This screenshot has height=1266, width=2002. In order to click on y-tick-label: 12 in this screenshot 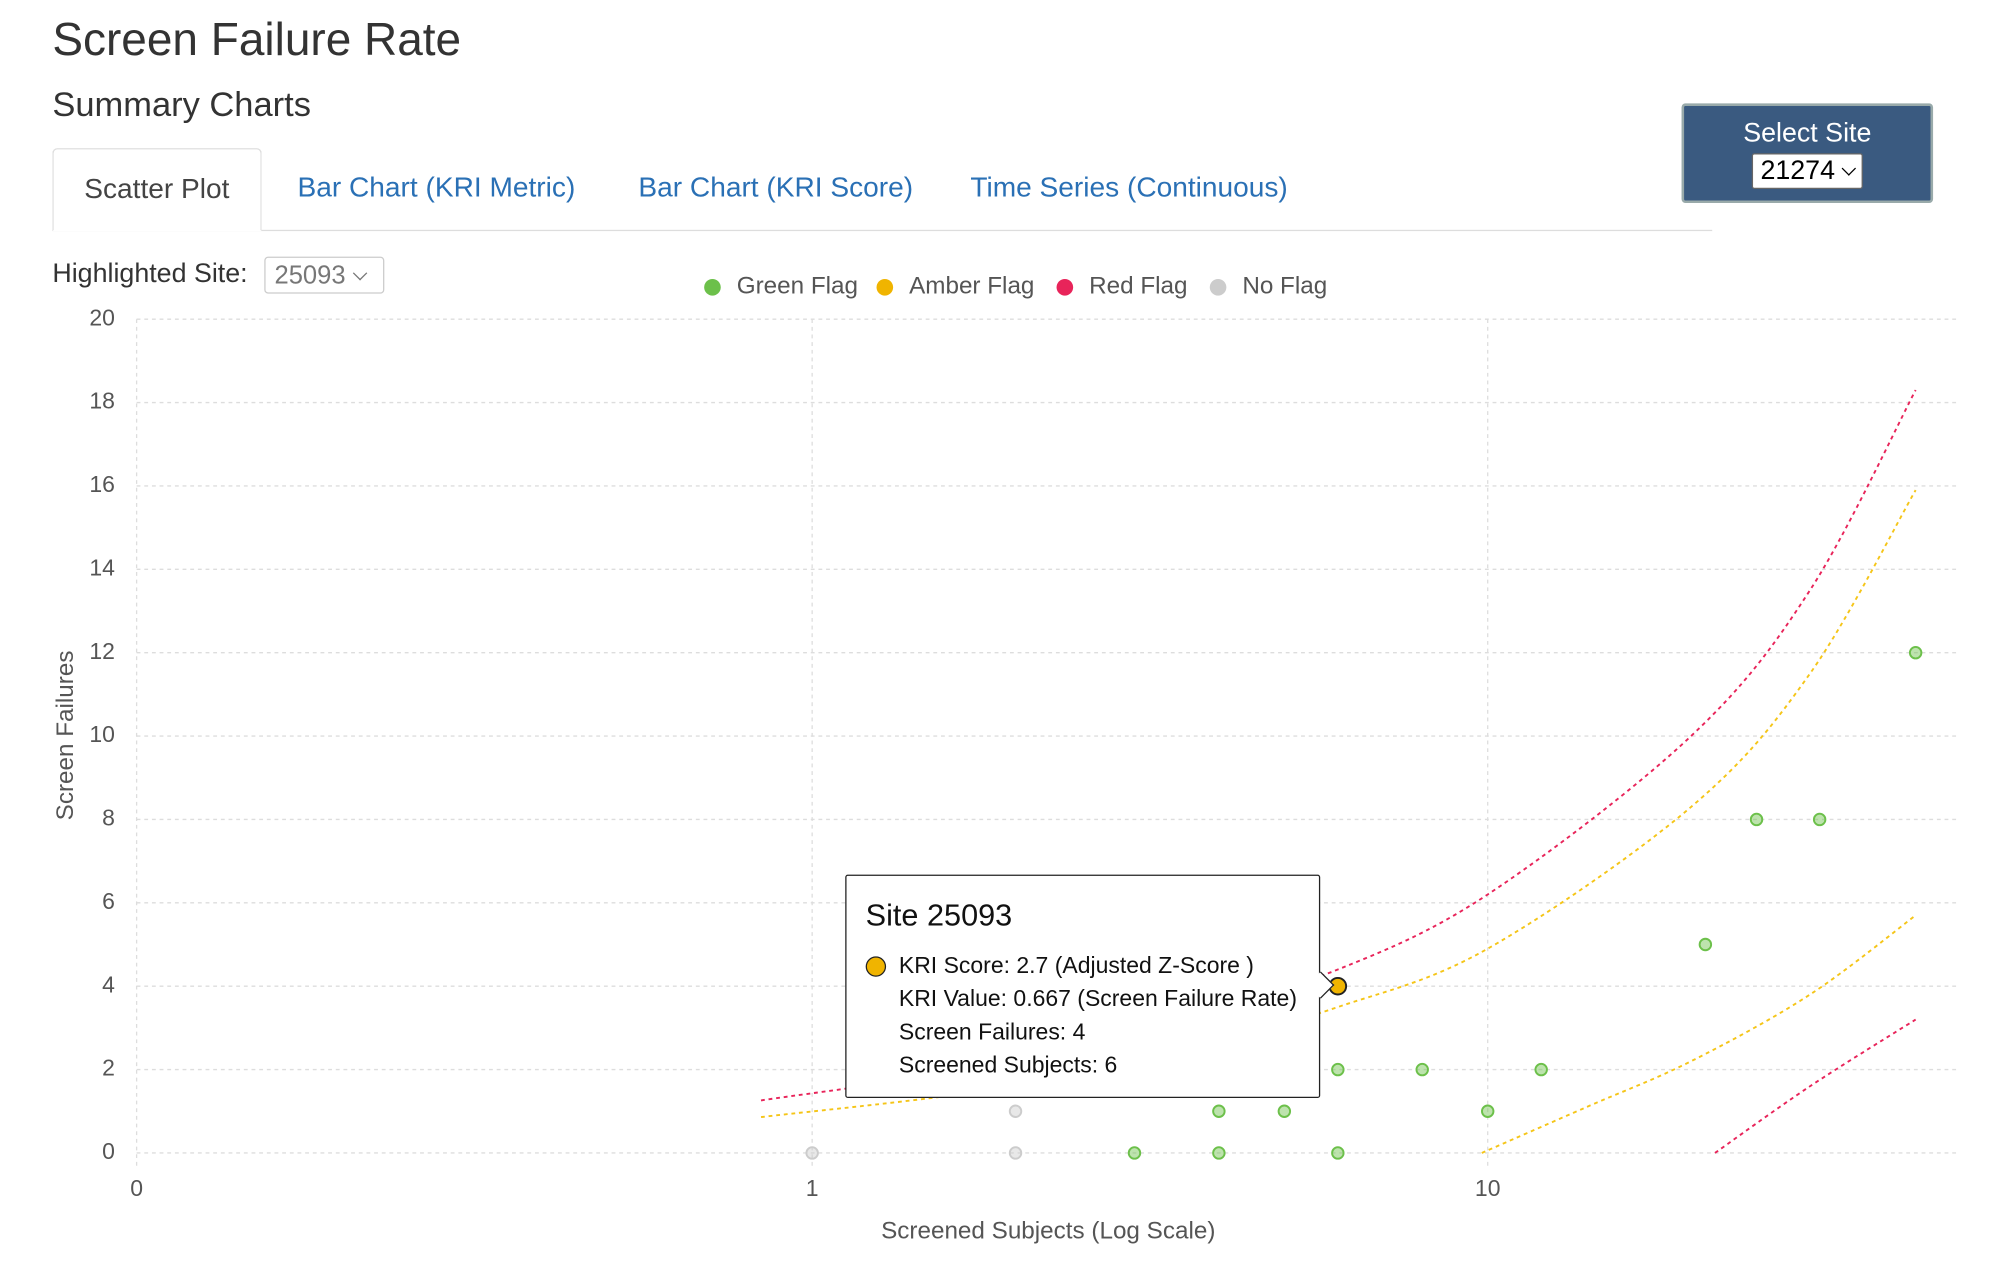, I will do `click(102, 651)`.